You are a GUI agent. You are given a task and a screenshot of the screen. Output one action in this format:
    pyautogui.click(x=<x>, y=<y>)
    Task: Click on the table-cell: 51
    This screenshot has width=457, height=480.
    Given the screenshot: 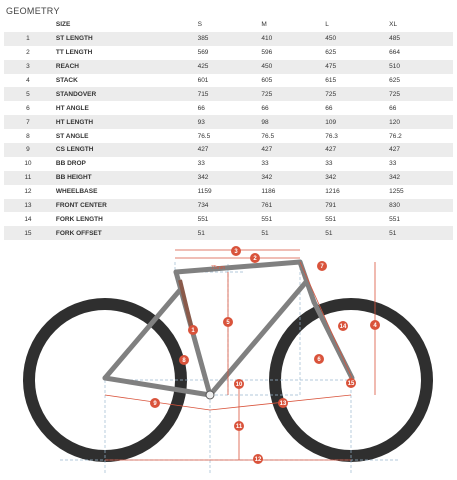 What is the action you would take?
    pyautogui.click(x=357, y=233)
    